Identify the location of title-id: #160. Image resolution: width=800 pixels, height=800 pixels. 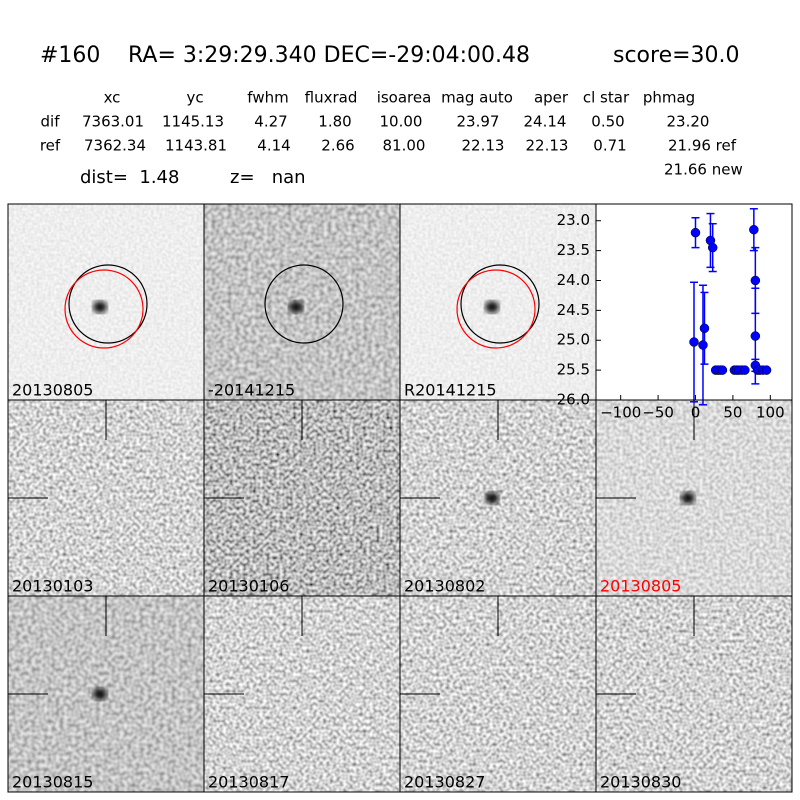
(70, 55).